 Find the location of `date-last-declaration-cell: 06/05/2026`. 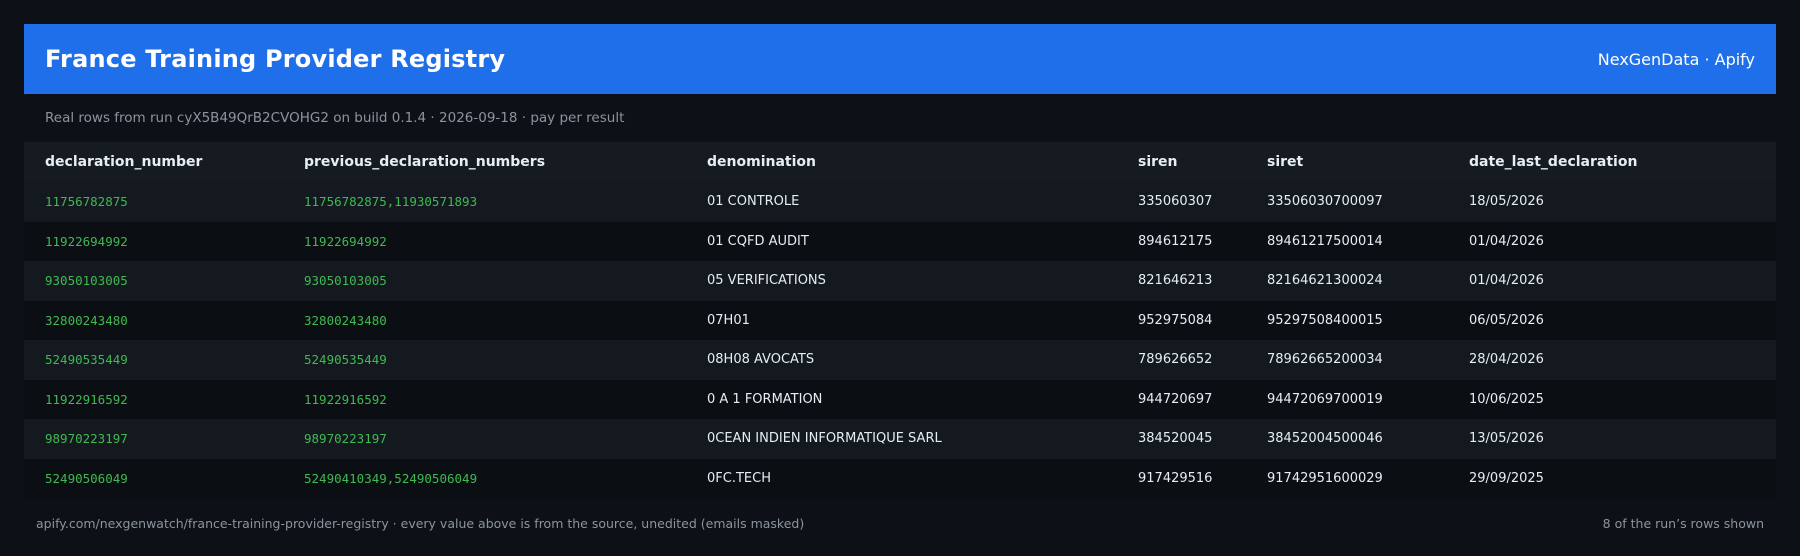

date-last-declaration-cell: 06/05/2026 is located at coordinates (1506, 320).